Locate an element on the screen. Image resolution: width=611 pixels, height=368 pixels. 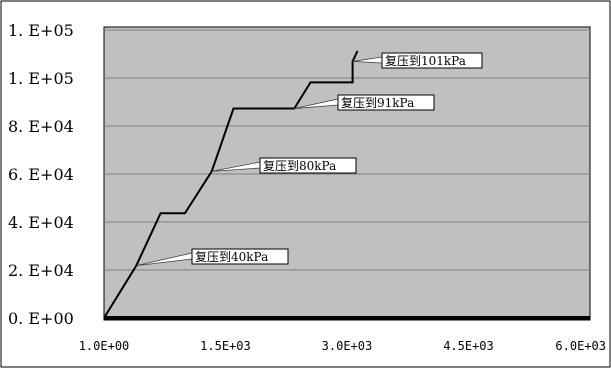
x-axis-tick-labels: 1.0E+00 1.5E+03 3.0E+03 4.5E+03 6.0E+03 is located at coordinates (342, 346).